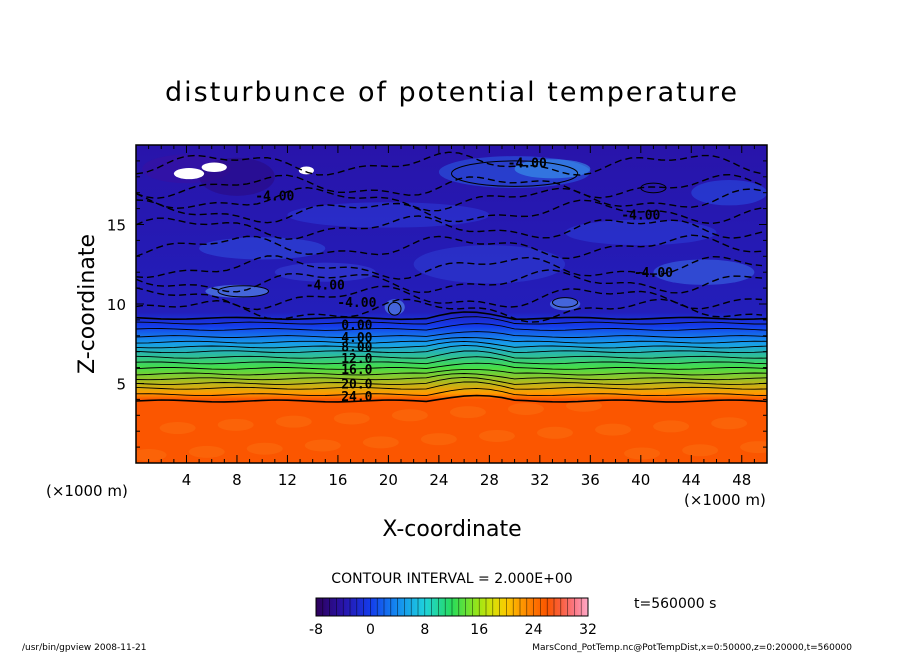  I want to click on x-tick-label: 8, so click(237, 480).